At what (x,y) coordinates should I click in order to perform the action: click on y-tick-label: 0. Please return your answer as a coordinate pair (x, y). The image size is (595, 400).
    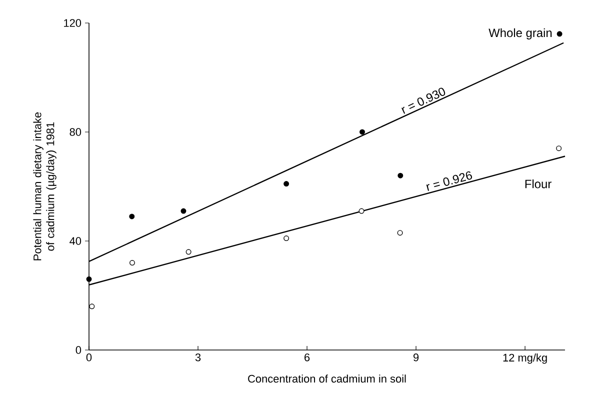
    Looking at the image, I should click on (79, 350).